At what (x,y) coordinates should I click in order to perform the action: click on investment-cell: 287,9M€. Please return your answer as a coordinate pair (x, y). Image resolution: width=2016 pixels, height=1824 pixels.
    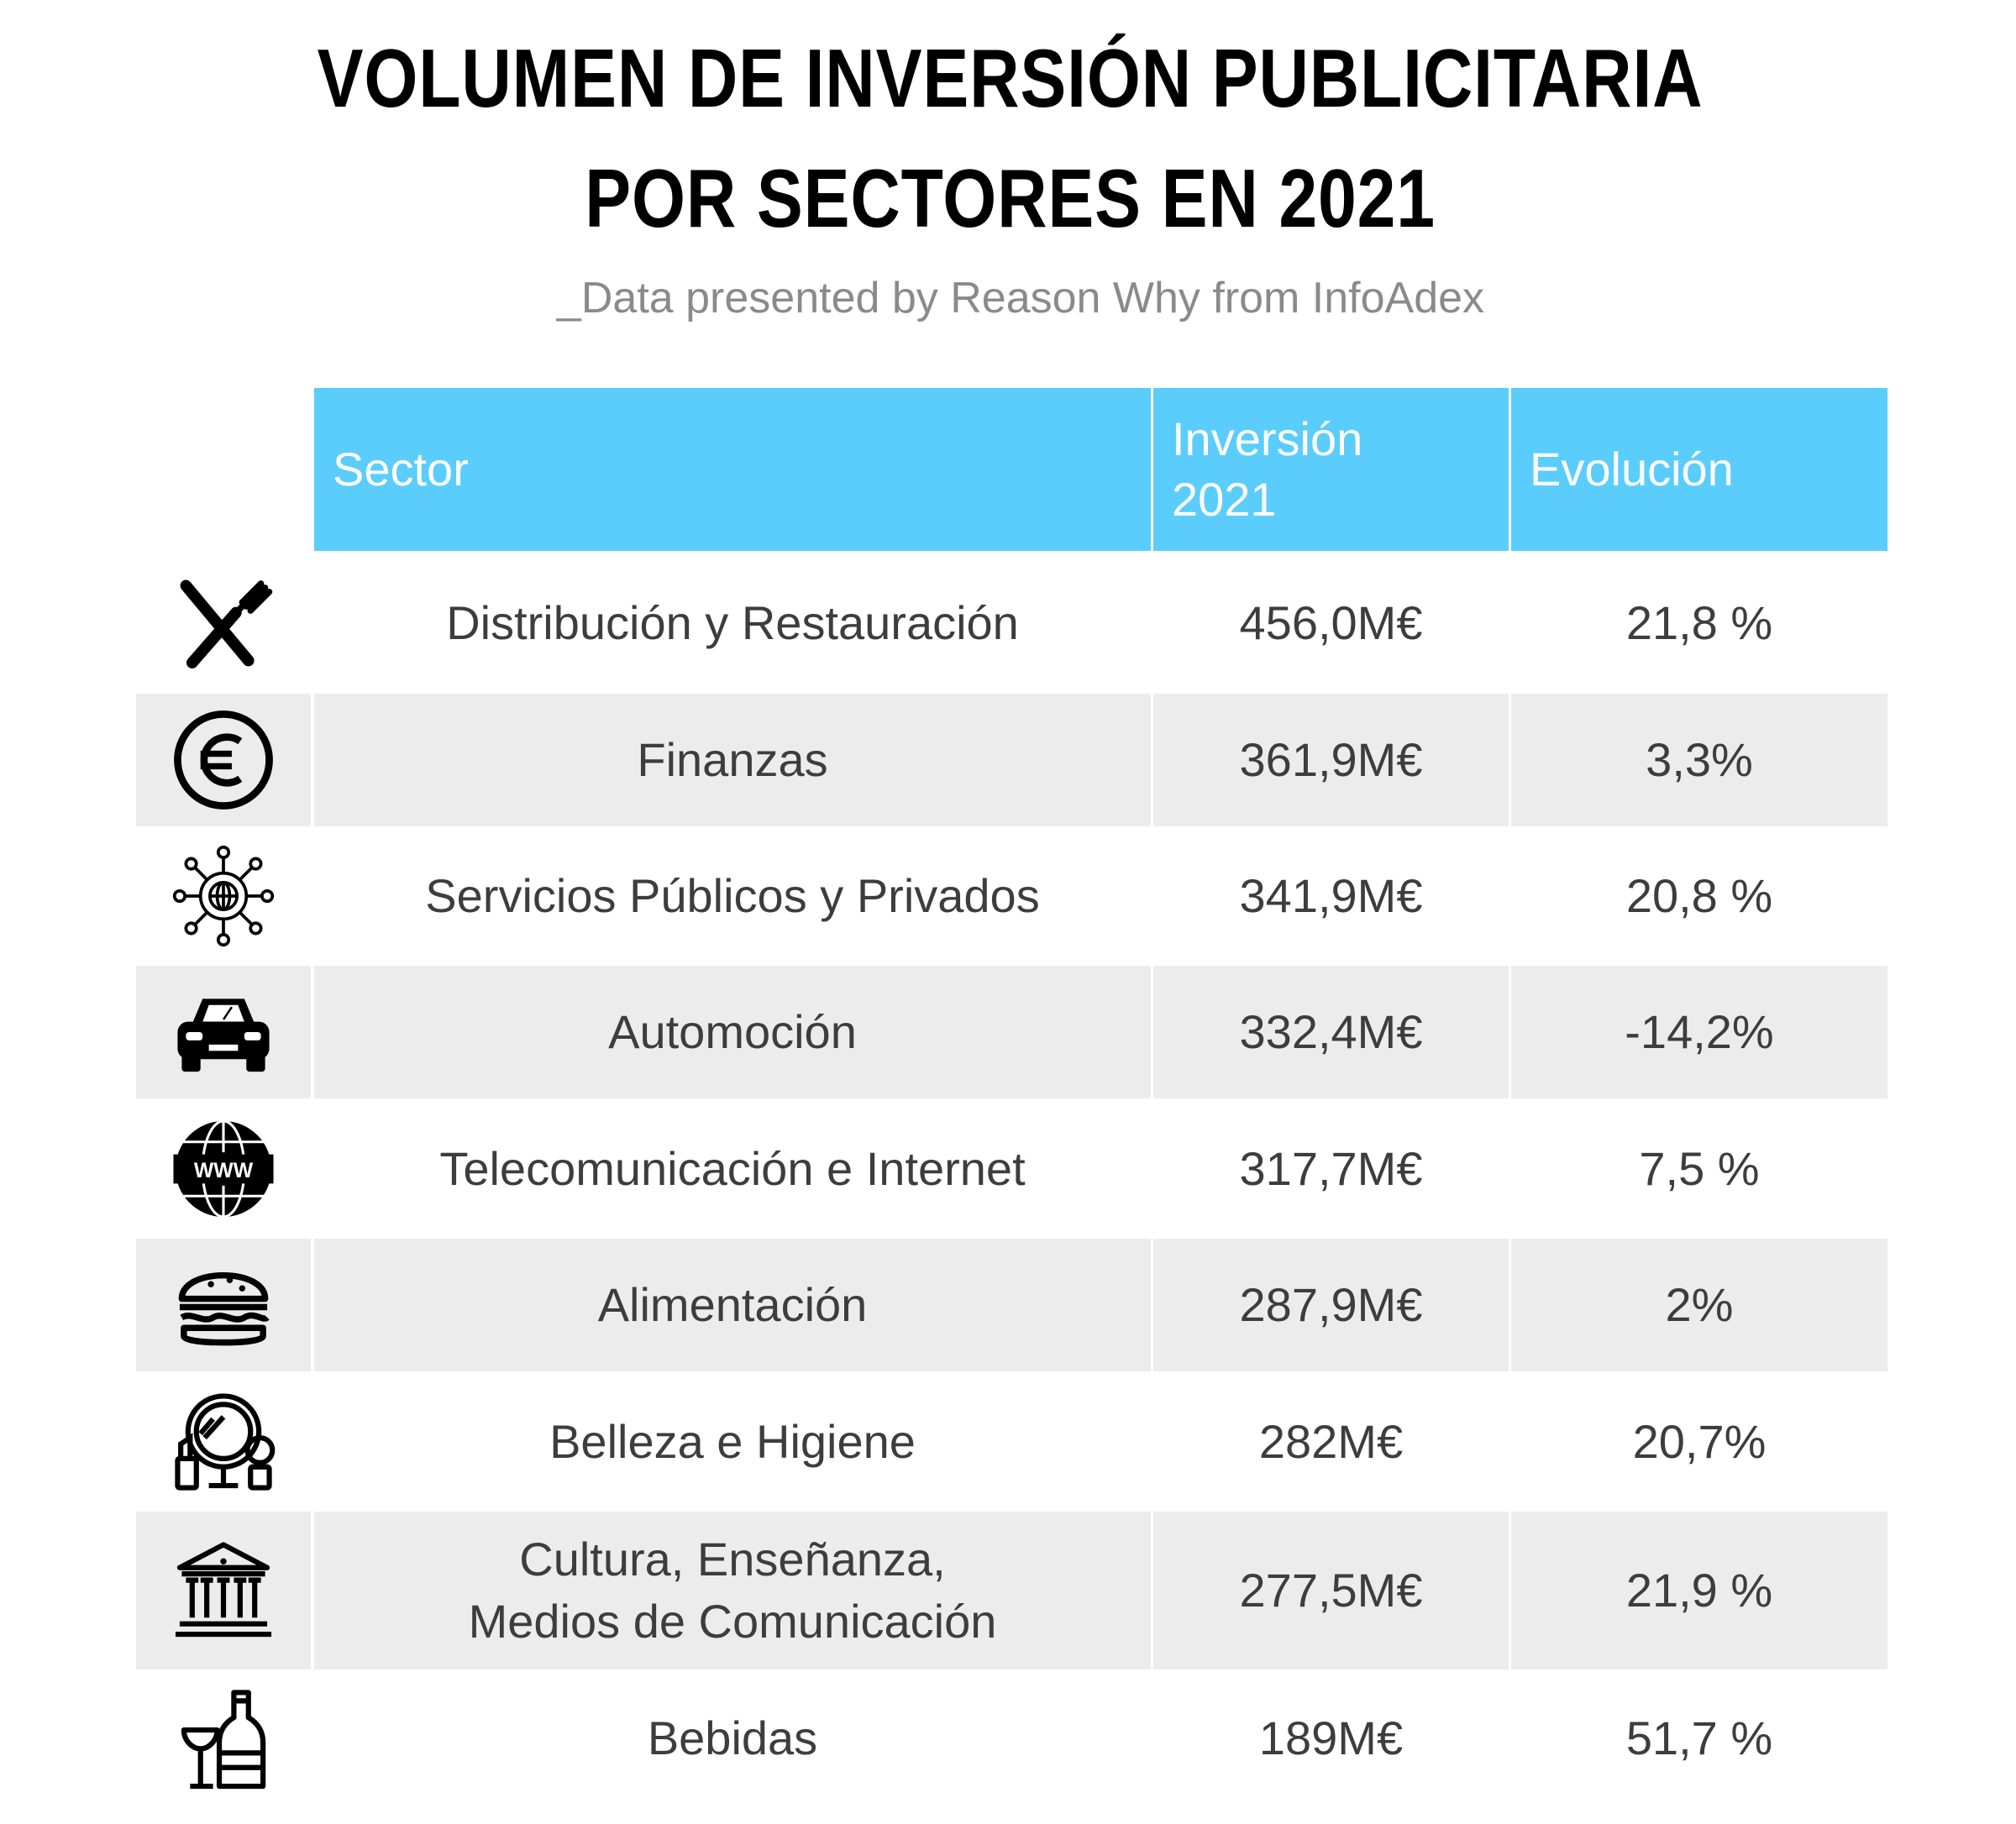
    Looking at the image, I should click on (1331, 1305).